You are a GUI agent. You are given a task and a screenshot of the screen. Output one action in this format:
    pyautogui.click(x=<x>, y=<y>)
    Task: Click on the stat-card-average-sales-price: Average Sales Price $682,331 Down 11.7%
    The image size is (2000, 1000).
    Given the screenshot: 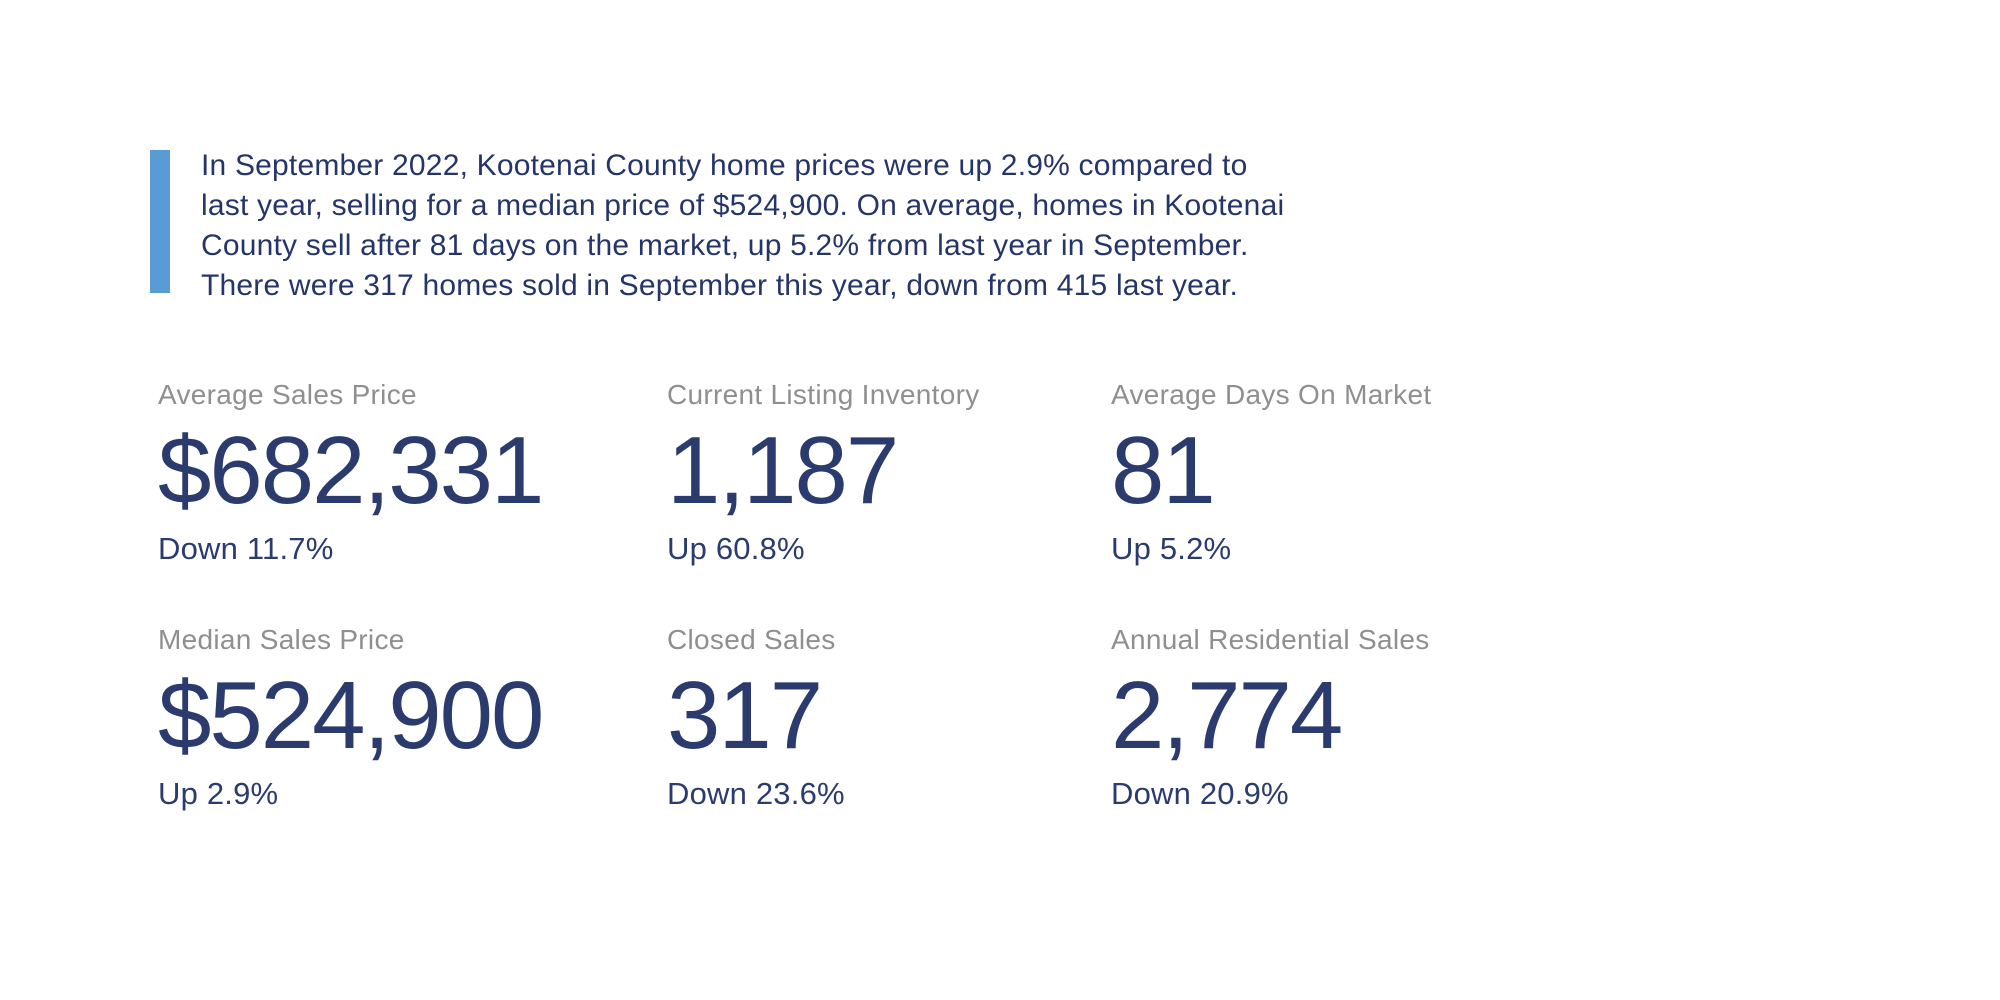 What is the action you would take?
    pyautogui.click(x=412, y=473)
    